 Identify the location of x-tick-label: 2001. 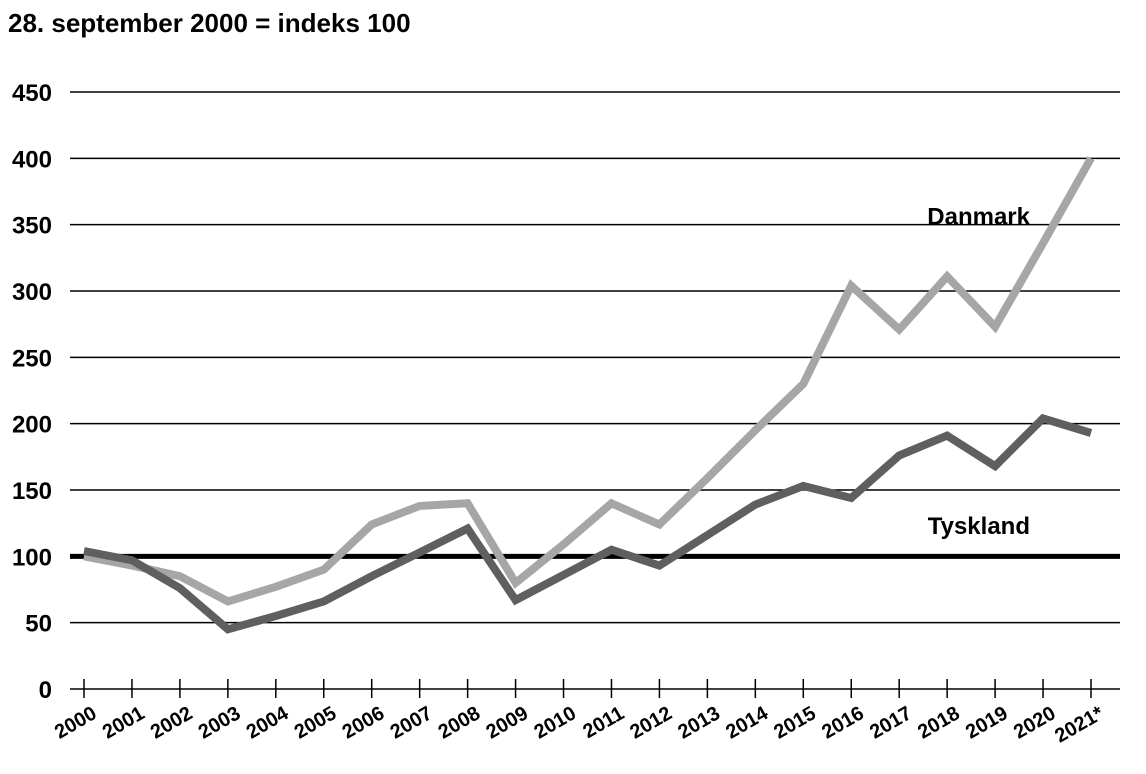
(124, 722).